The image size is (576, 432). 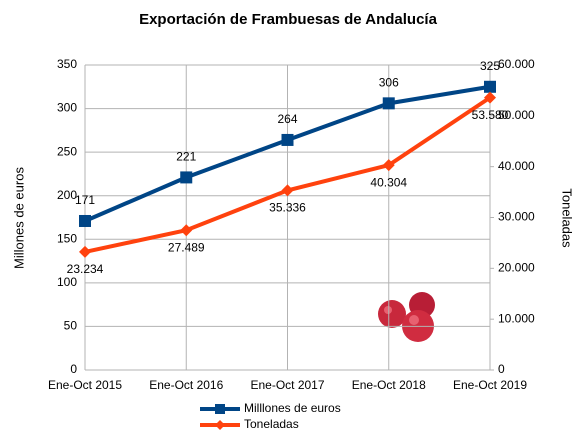 What do you see at coordinates (73, 369) in the screenshot?
I see `y-tick-label: 0` at bounding box center [73, 369].